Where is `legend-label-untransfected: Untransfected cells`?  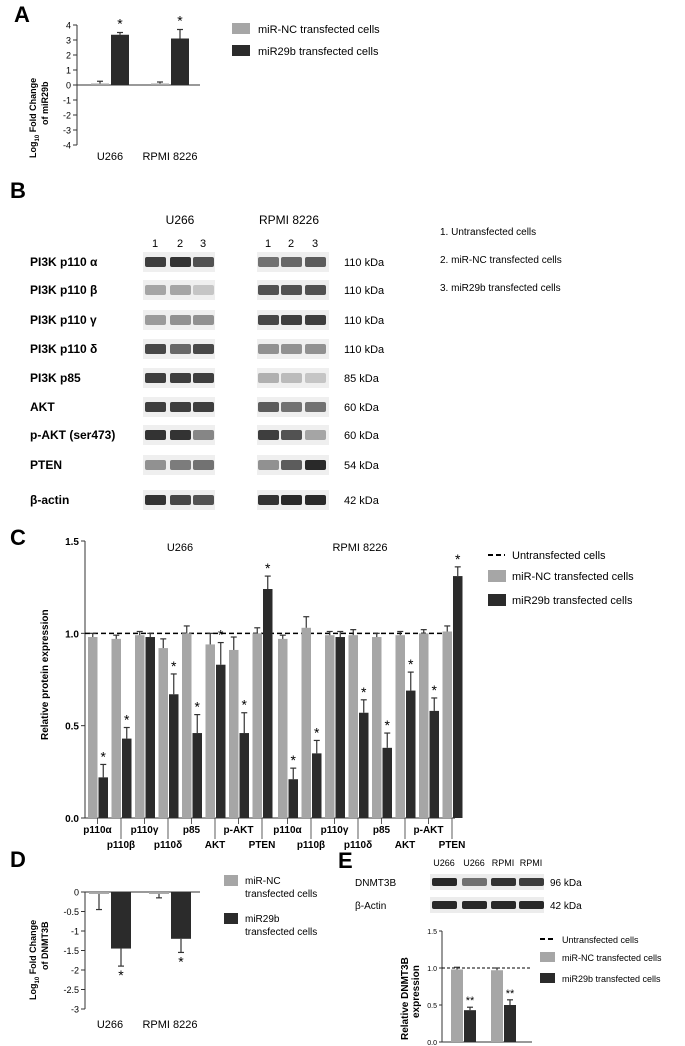
legend-label-untransfected: Untransfected cells is located at coordinates (559, 556).